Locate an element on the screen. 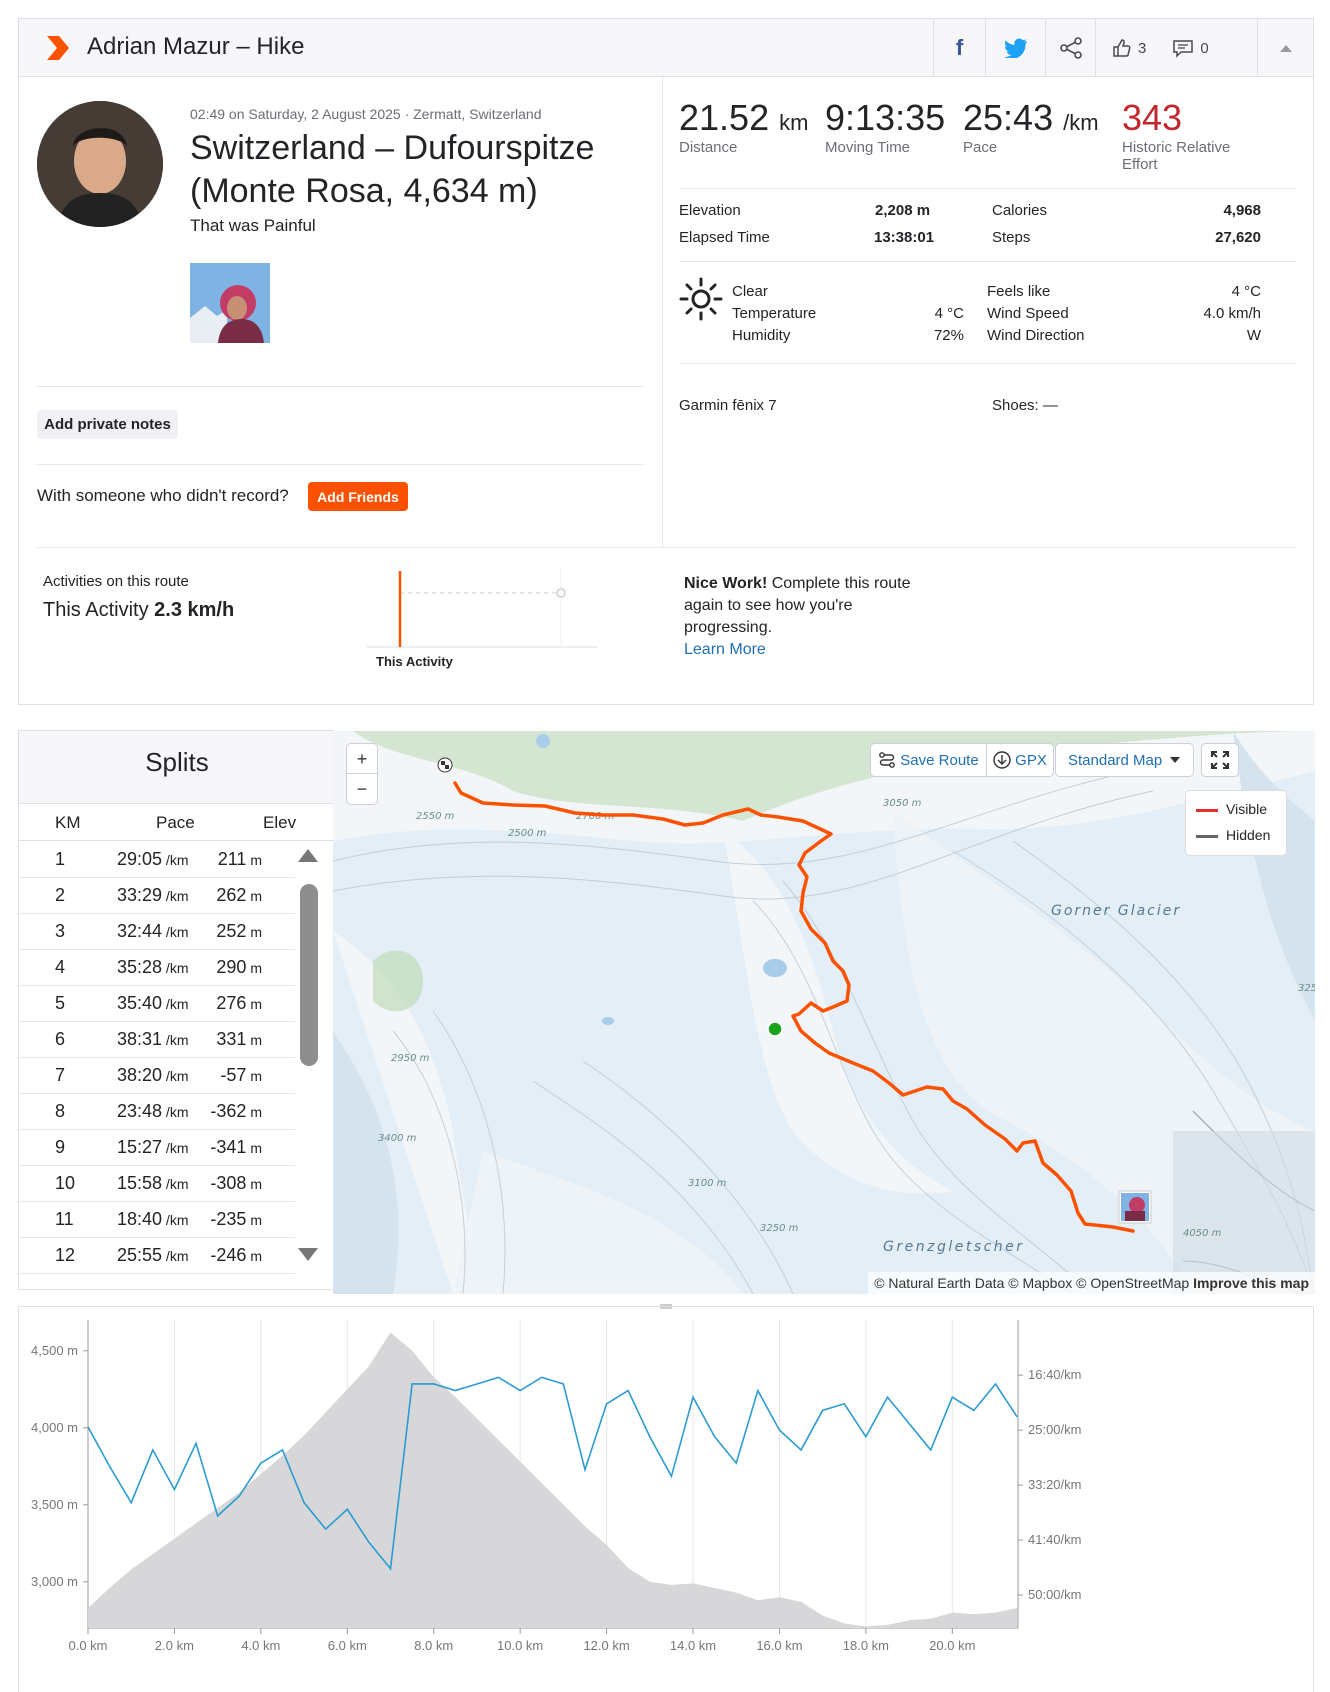 This screenshot has height=1692, width=1330. split-row: 9 15:27 /km -341 m is located at coordinates (157, 1147).